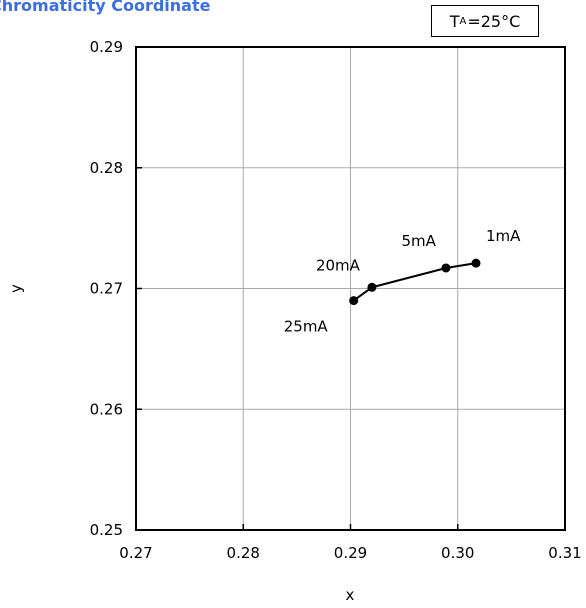 The image size is (586, 608). Describe the element at coordinates (106, 530) in the screenshot. I see `y-tick-label: 0.25` at that location.